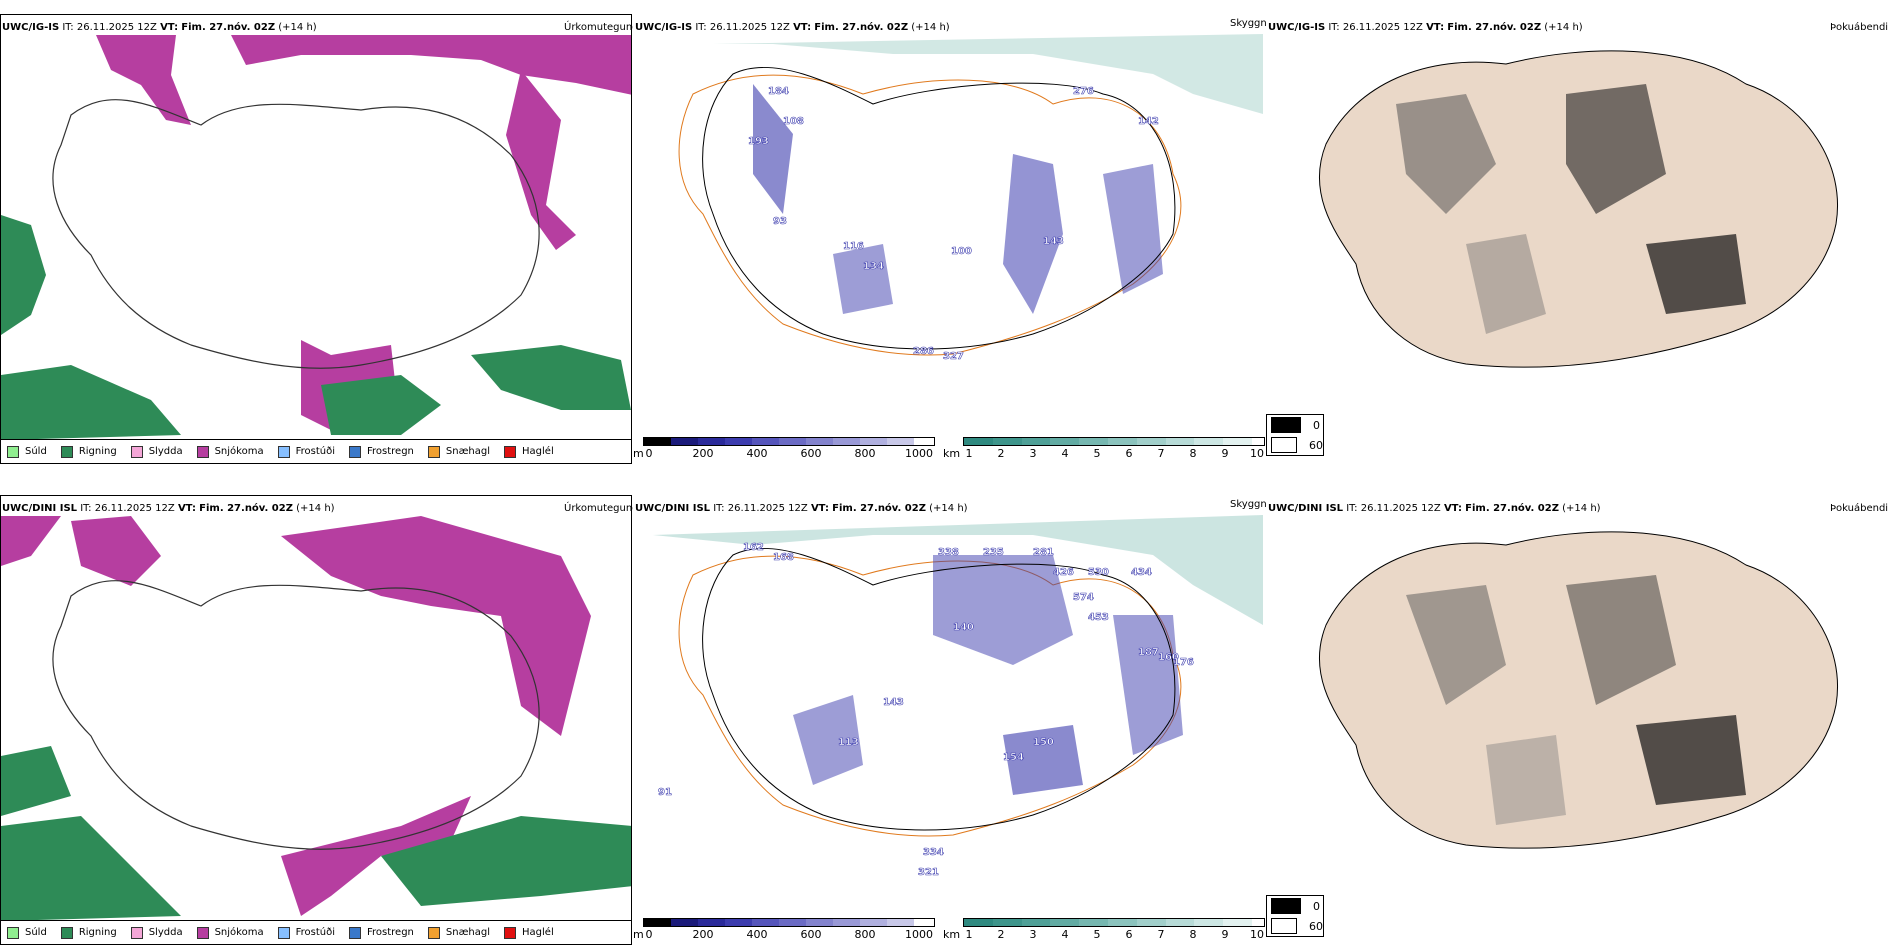 This screenshot has height=950, width=1900. Describe the element at coordinates (1141, 572) in the screenshot. I see `visibility-point-label: 434` at that location.